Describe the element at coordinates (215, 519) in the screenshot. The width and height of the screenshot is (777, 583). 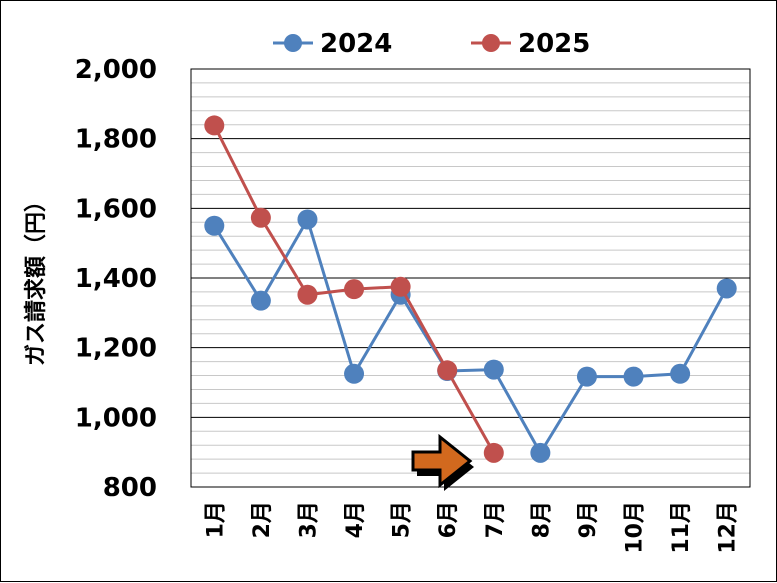
I see `x-tick-label: 1月` at that location.